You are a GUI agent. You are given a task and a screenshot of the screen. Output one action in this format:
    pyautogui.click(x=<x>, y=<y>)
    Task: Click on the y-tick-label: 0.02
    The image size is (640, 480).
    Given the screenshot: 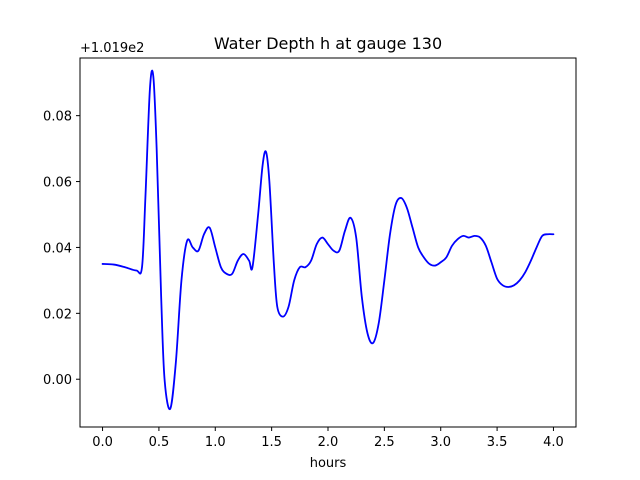 What is the action you would take?
    pyautogui.click(x=57, y=314)
    